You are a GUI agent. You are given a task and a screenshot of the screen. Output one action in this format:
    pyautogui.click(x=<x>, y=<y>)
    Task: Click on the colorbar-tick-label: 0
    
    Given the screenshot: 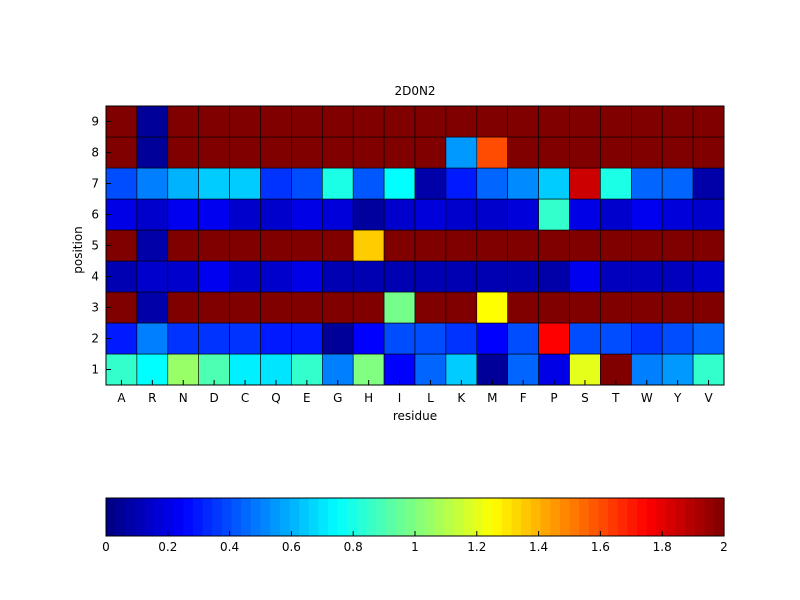 What is the action you would take?
    pyautogui.click(x=106, y=547)
    